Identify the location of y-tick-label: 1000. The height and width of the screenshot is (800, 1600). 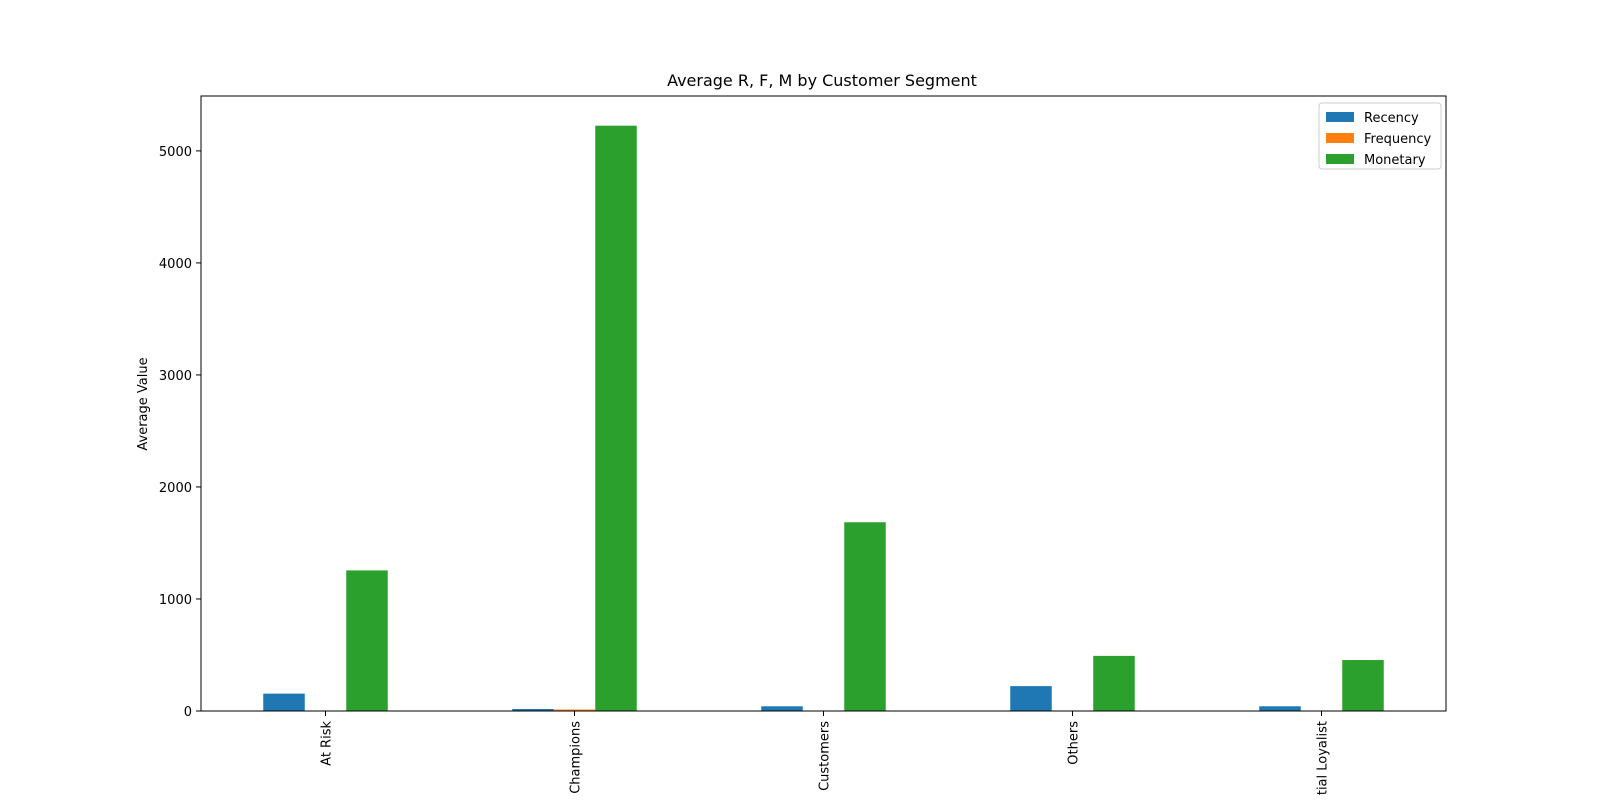
(175, 600).